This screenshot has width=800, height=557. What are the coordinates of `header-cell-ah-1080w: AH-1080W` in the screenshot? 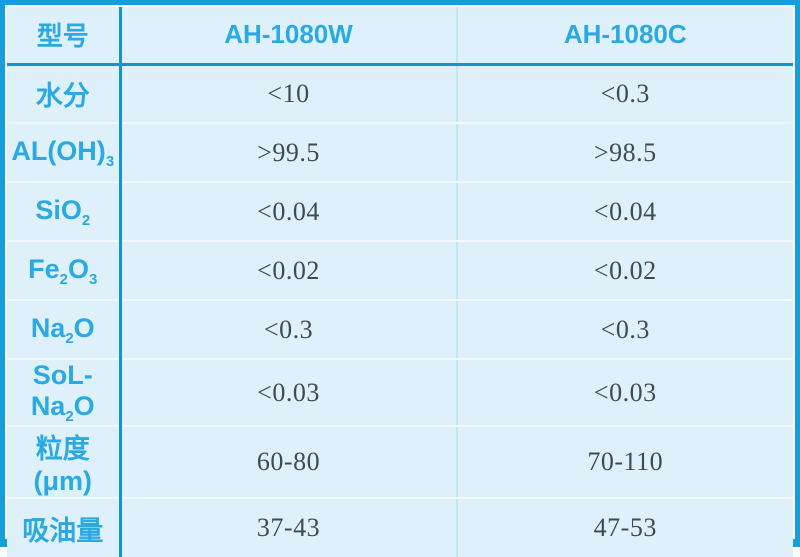 It's located at (289, 36).